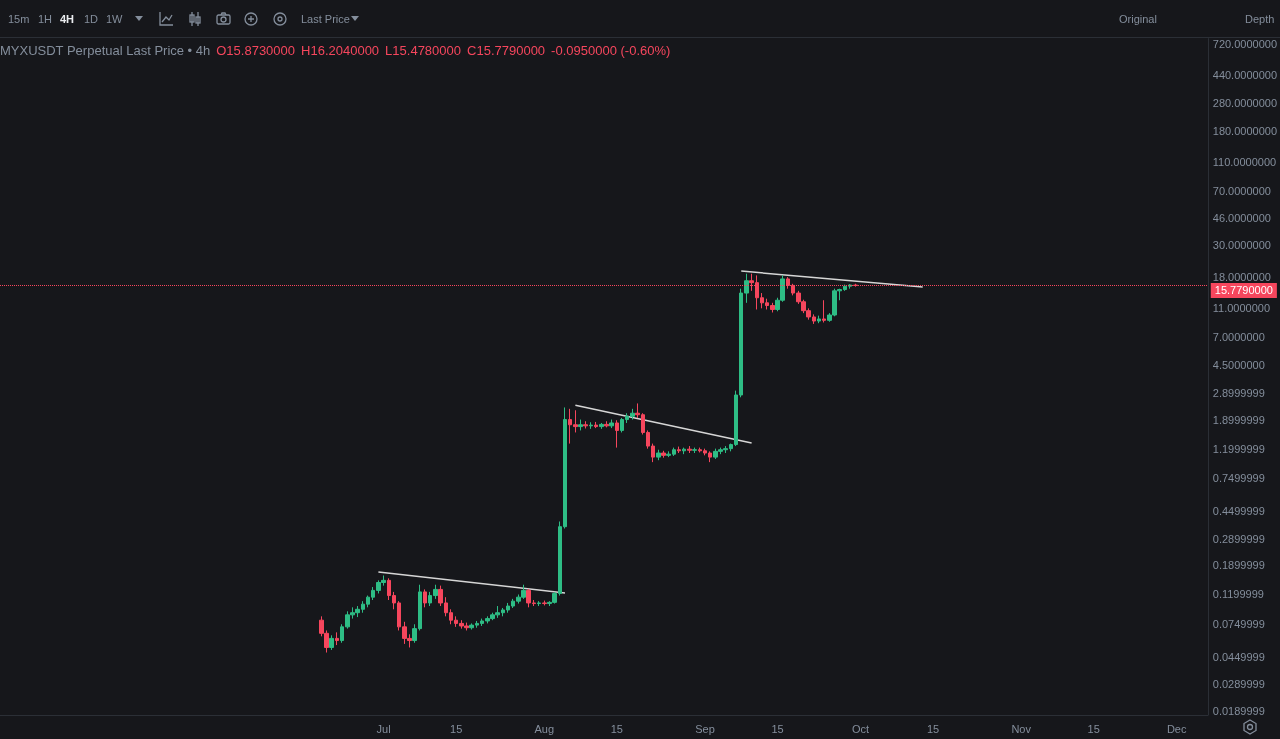 The width and height of the screenshot is (1280, 739). What do you see at coordinates (1238, 624) in the screenshot?
I see `y-tick-label: 0.0749999` at bounding box center [1238, 624].